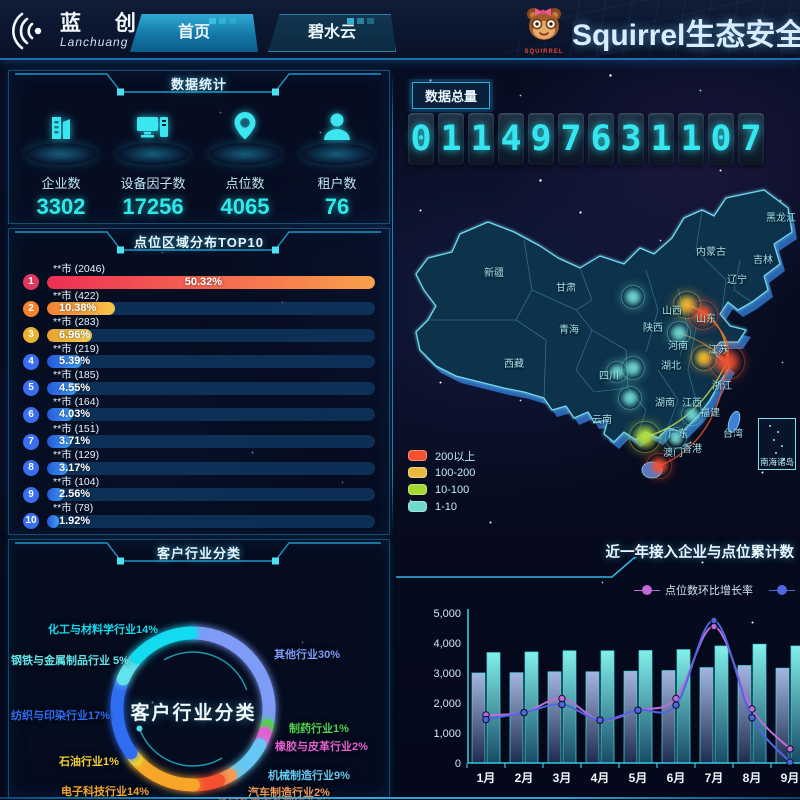  I want to click on province-label: 山西, so click(672, 311).